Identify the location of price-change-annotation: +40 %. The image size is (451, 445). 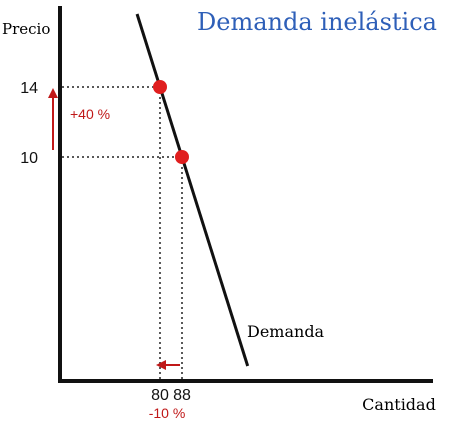
(90, 114).